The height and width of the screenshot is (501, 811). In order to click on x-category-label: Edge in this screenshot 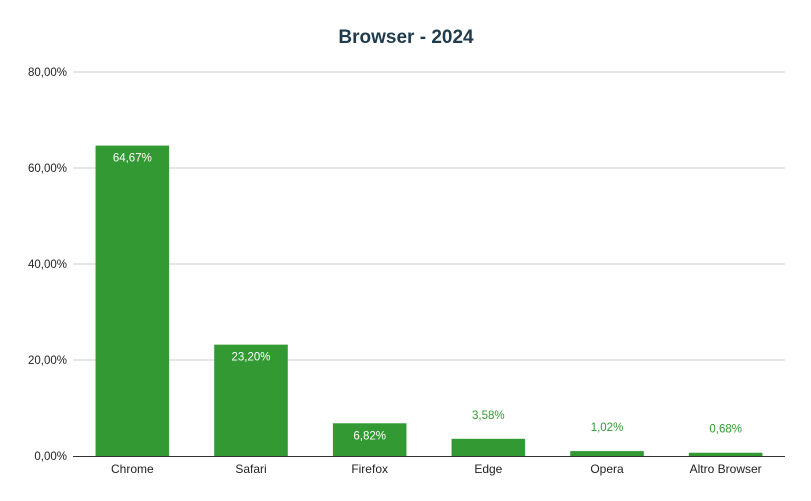, I will do `click(488, 469)`.